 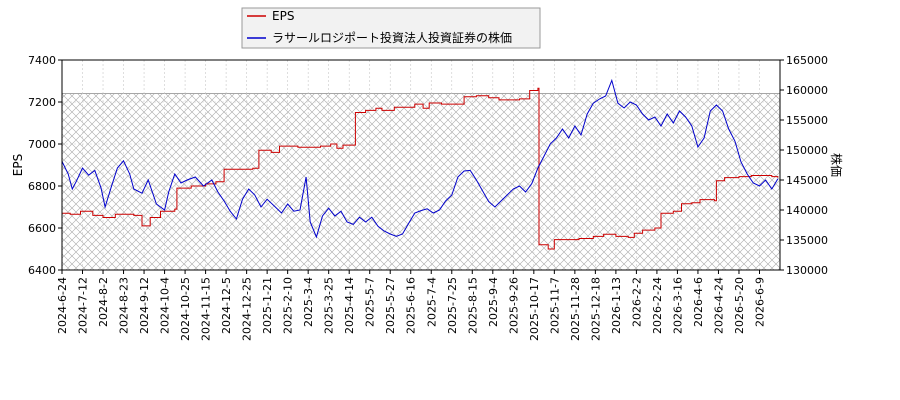 What do you see at coordinates (698, 302) in the screenshot?
I see `x-tick-label-31: 2026-4-6` at bounding box center [698, 302].